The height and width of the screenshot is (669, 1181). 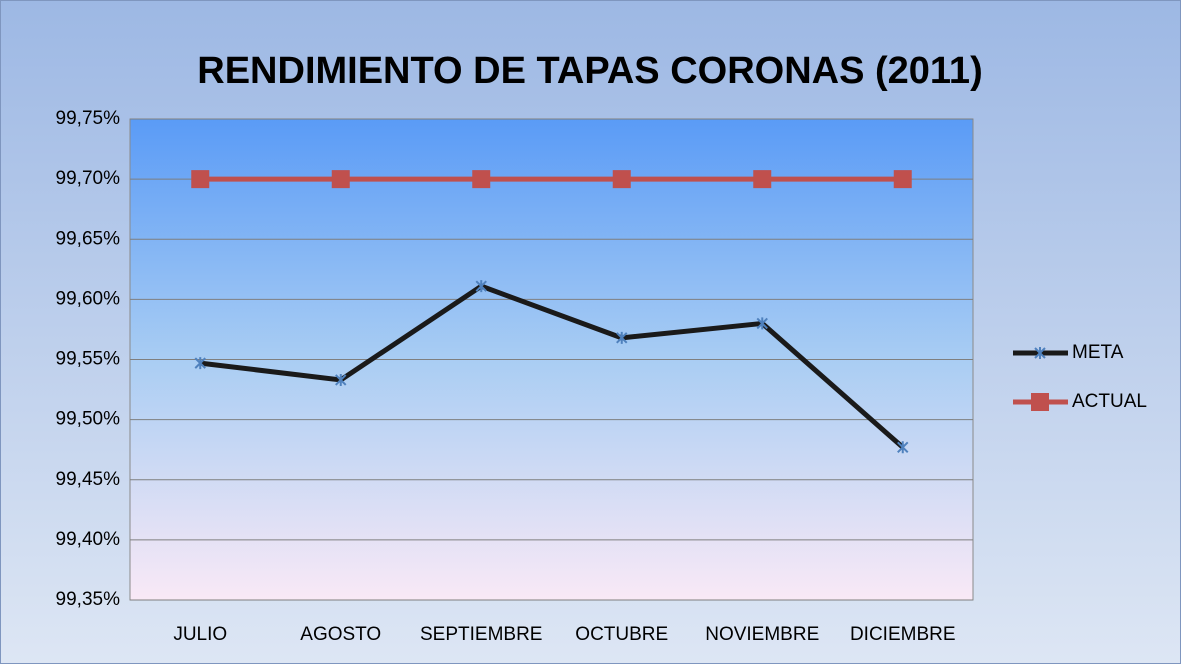 I want to click on y-tick-label: 99,65%, so click(x=88, y=238).